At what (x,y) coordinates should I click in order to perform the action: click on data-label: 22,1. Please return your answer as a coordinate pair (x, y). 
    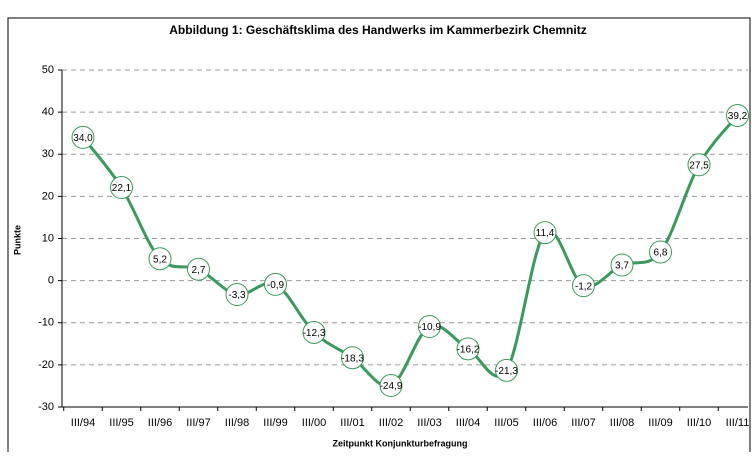
    Looking at the image, I should click on (122, 188).